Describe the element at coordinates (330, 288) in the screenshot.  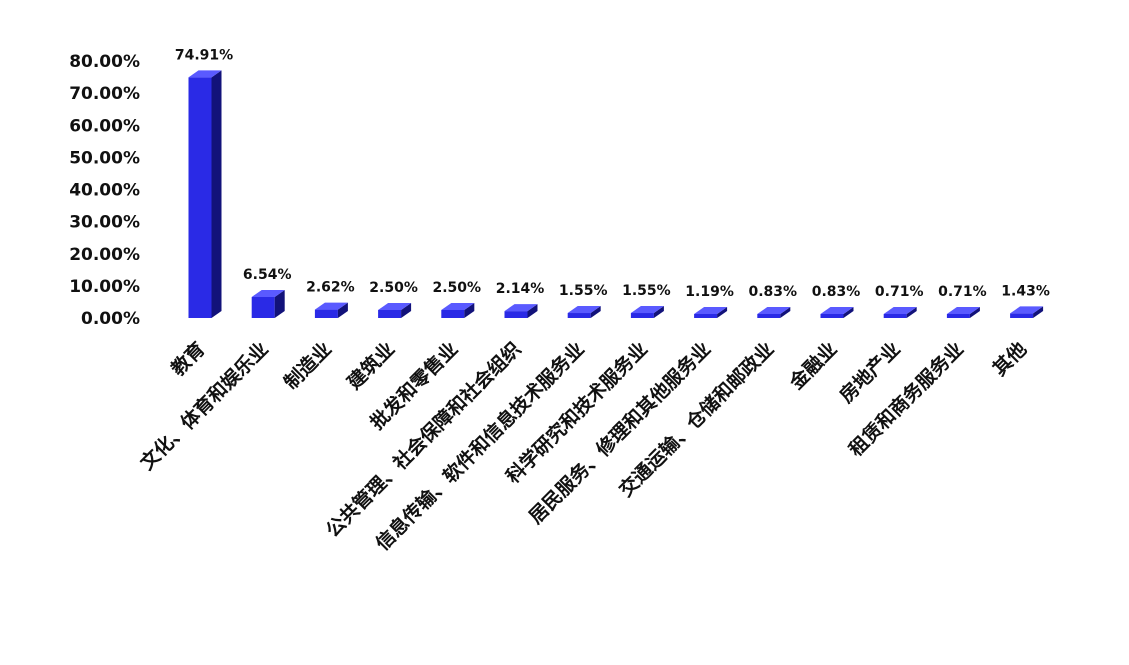
I see `data-label: 2.62%` at that location.